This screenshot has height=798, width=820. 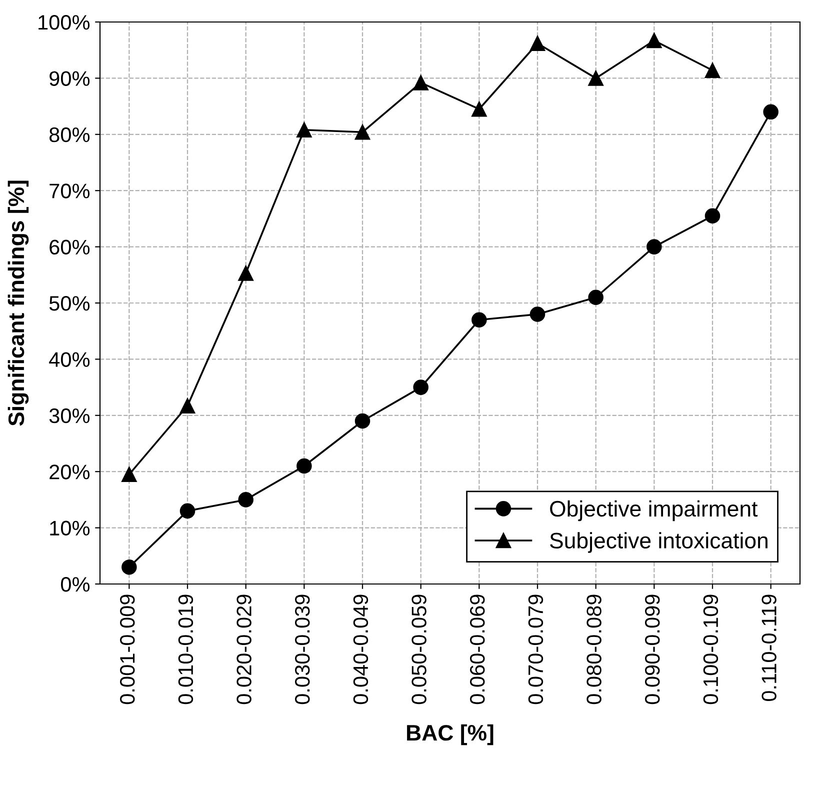 I want to click on y-tick-label: 60%, so click(x=70, y=247).